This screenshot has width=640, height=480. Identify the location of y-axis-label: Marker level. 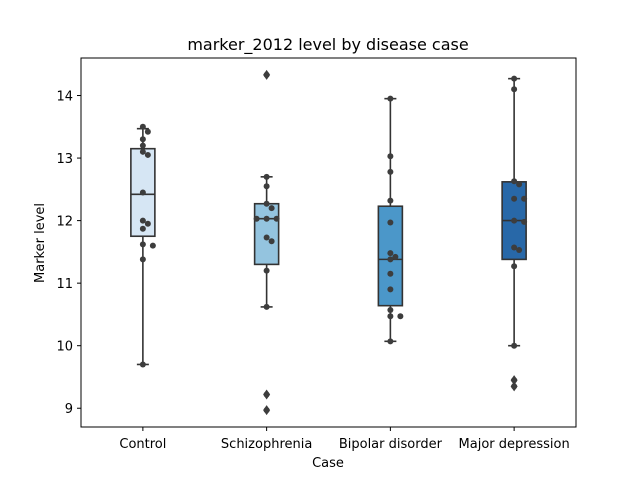
(40, 243).